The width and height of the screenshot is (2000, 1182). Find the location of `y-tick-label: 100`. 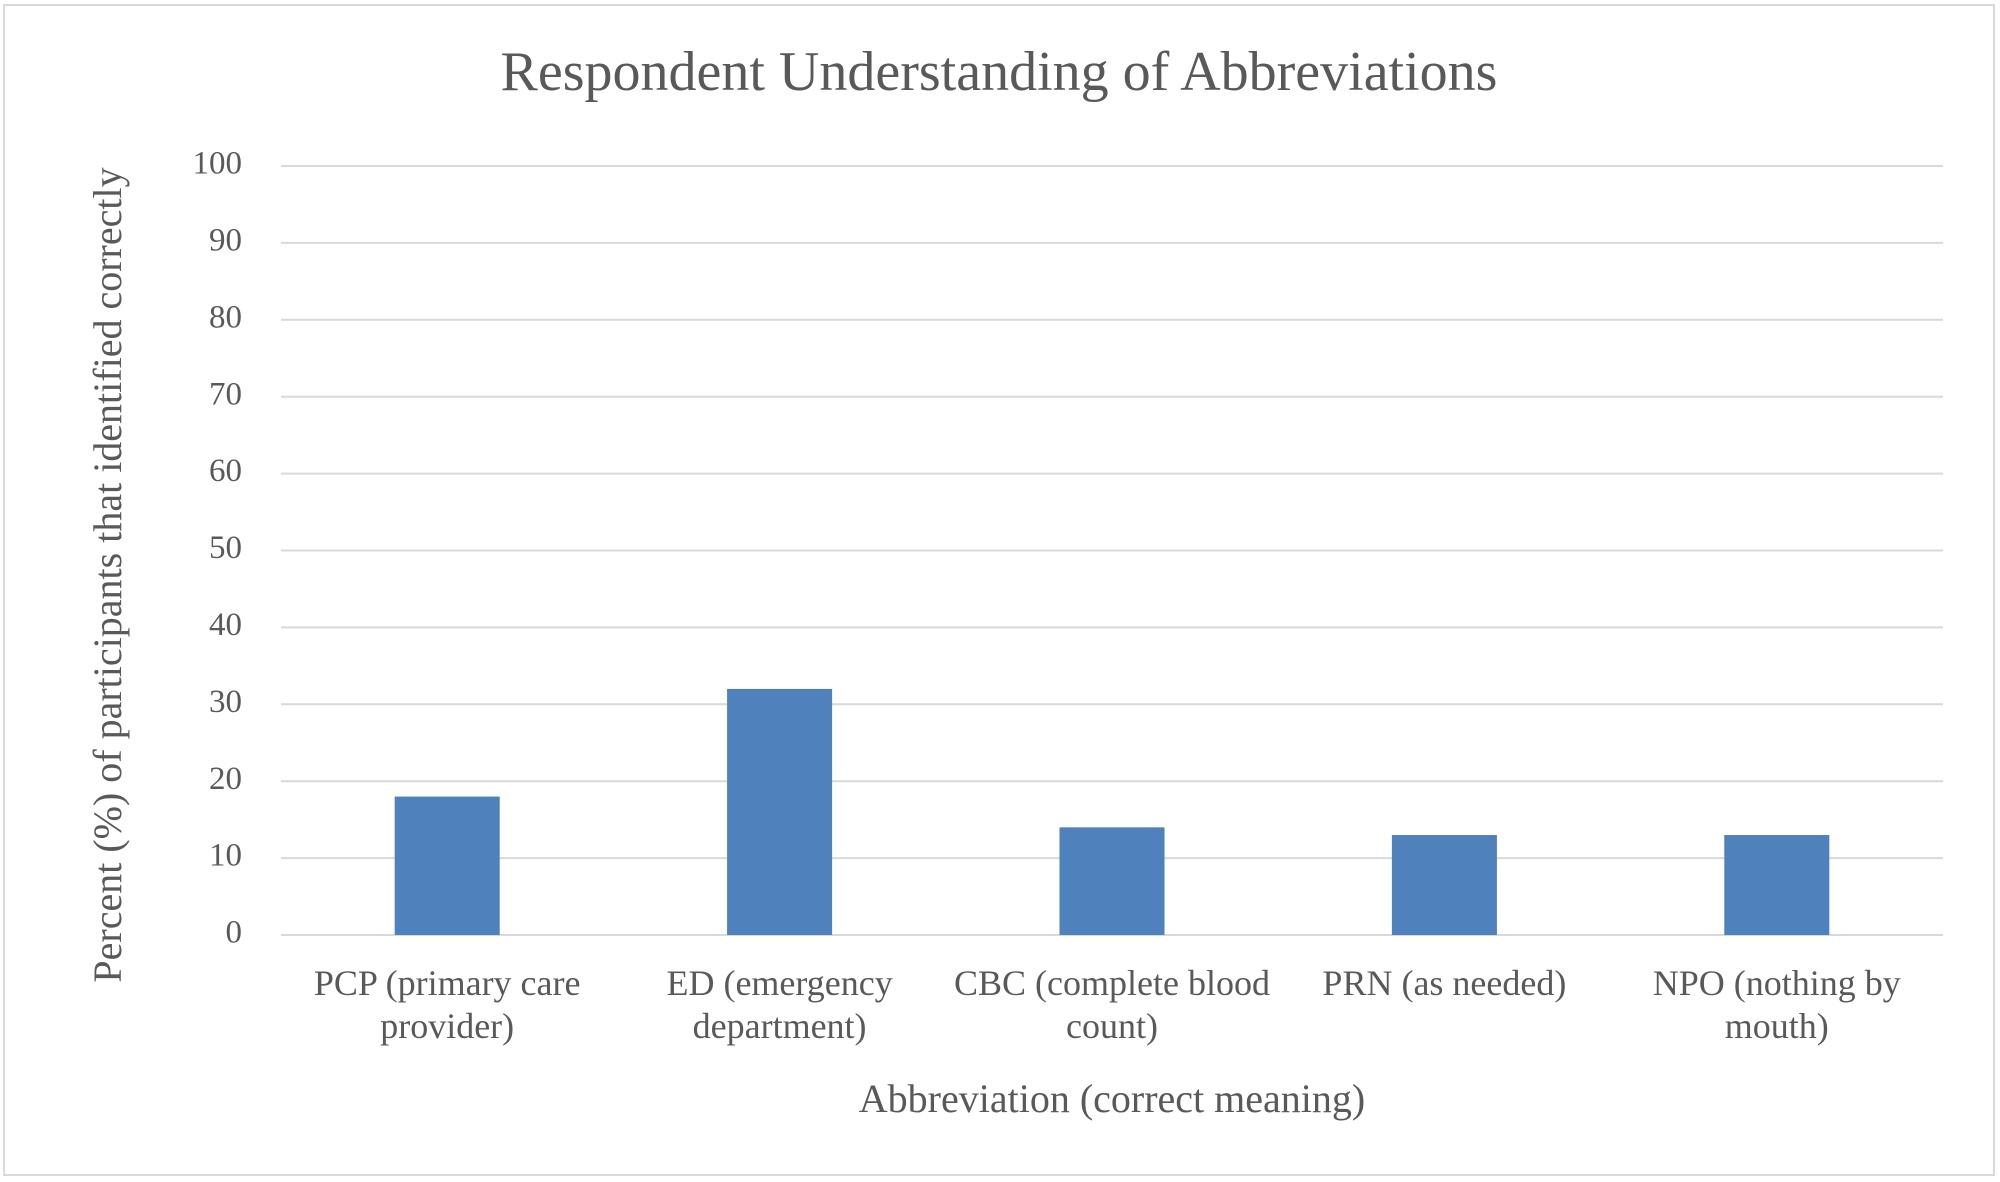

y-tick-label: 100 is located at coordinates (218, 164).